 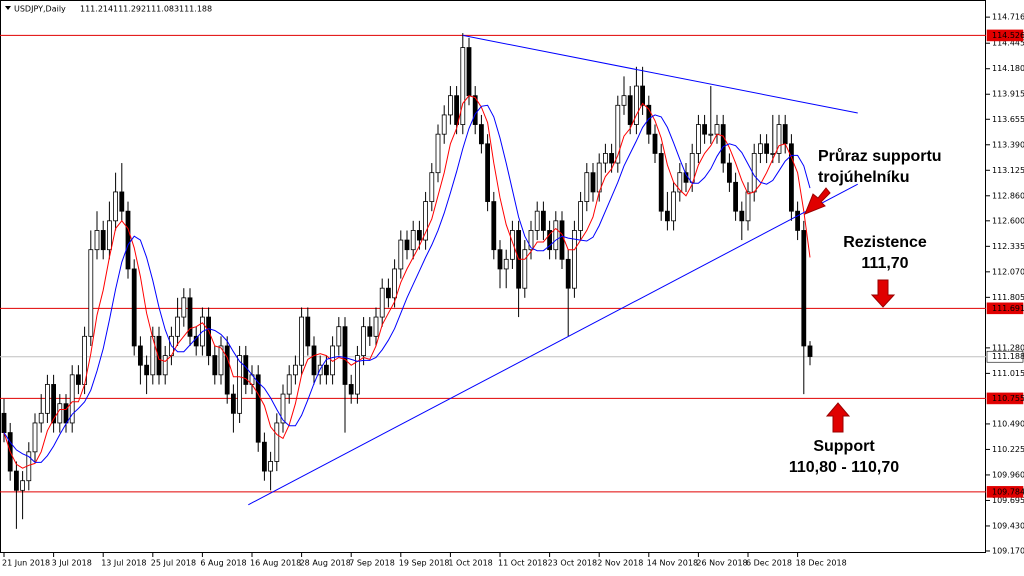 I want to click on level-label: 111.188, so click(x=1008, y=356).